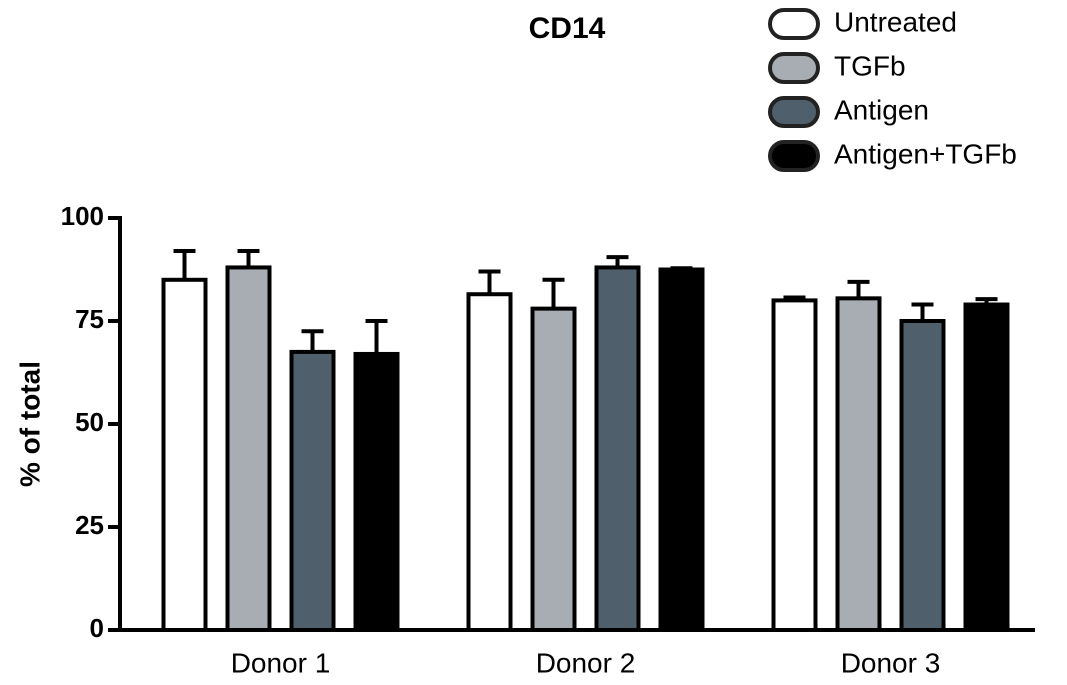 This screenshot has width=1067, height=685. What do you see at coordinates (97, 628) in the screenshot?
I see `y-tick-label: 0` at bounding box center [97, 628].